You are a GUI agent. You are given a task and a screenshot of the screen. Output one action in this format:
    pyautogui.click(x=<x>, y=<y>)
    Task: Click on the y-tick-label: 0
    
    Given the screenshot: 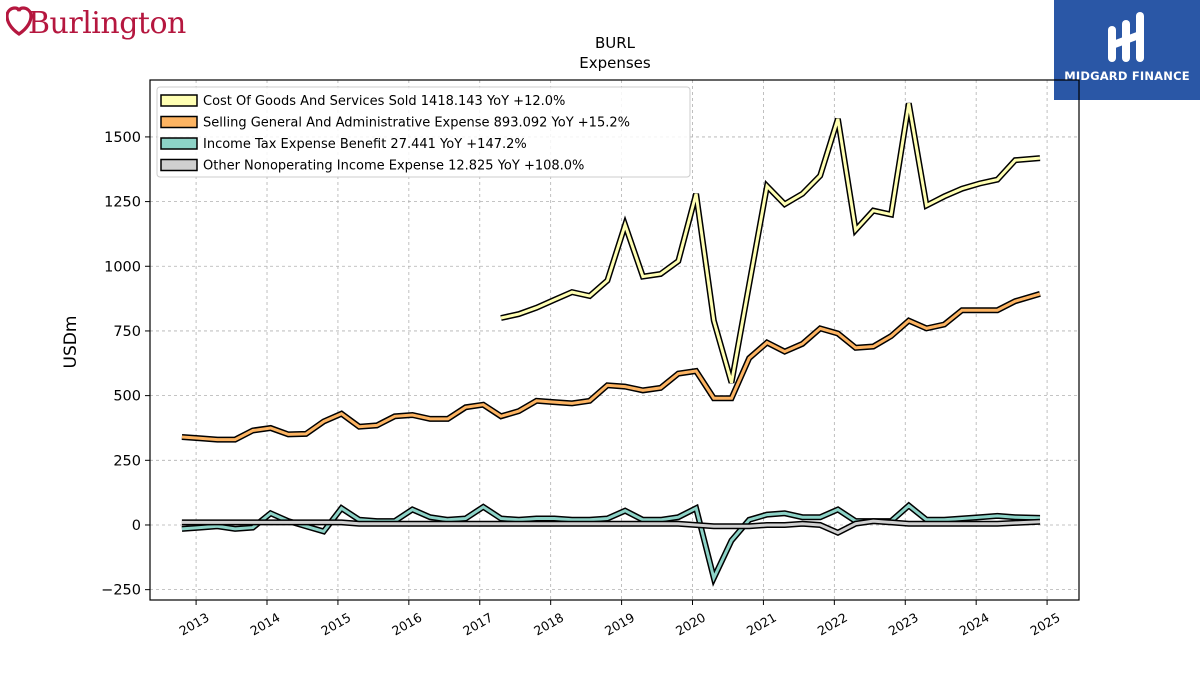 What is the action you would take?
    pyautogui.click(x=136, y=526)
    